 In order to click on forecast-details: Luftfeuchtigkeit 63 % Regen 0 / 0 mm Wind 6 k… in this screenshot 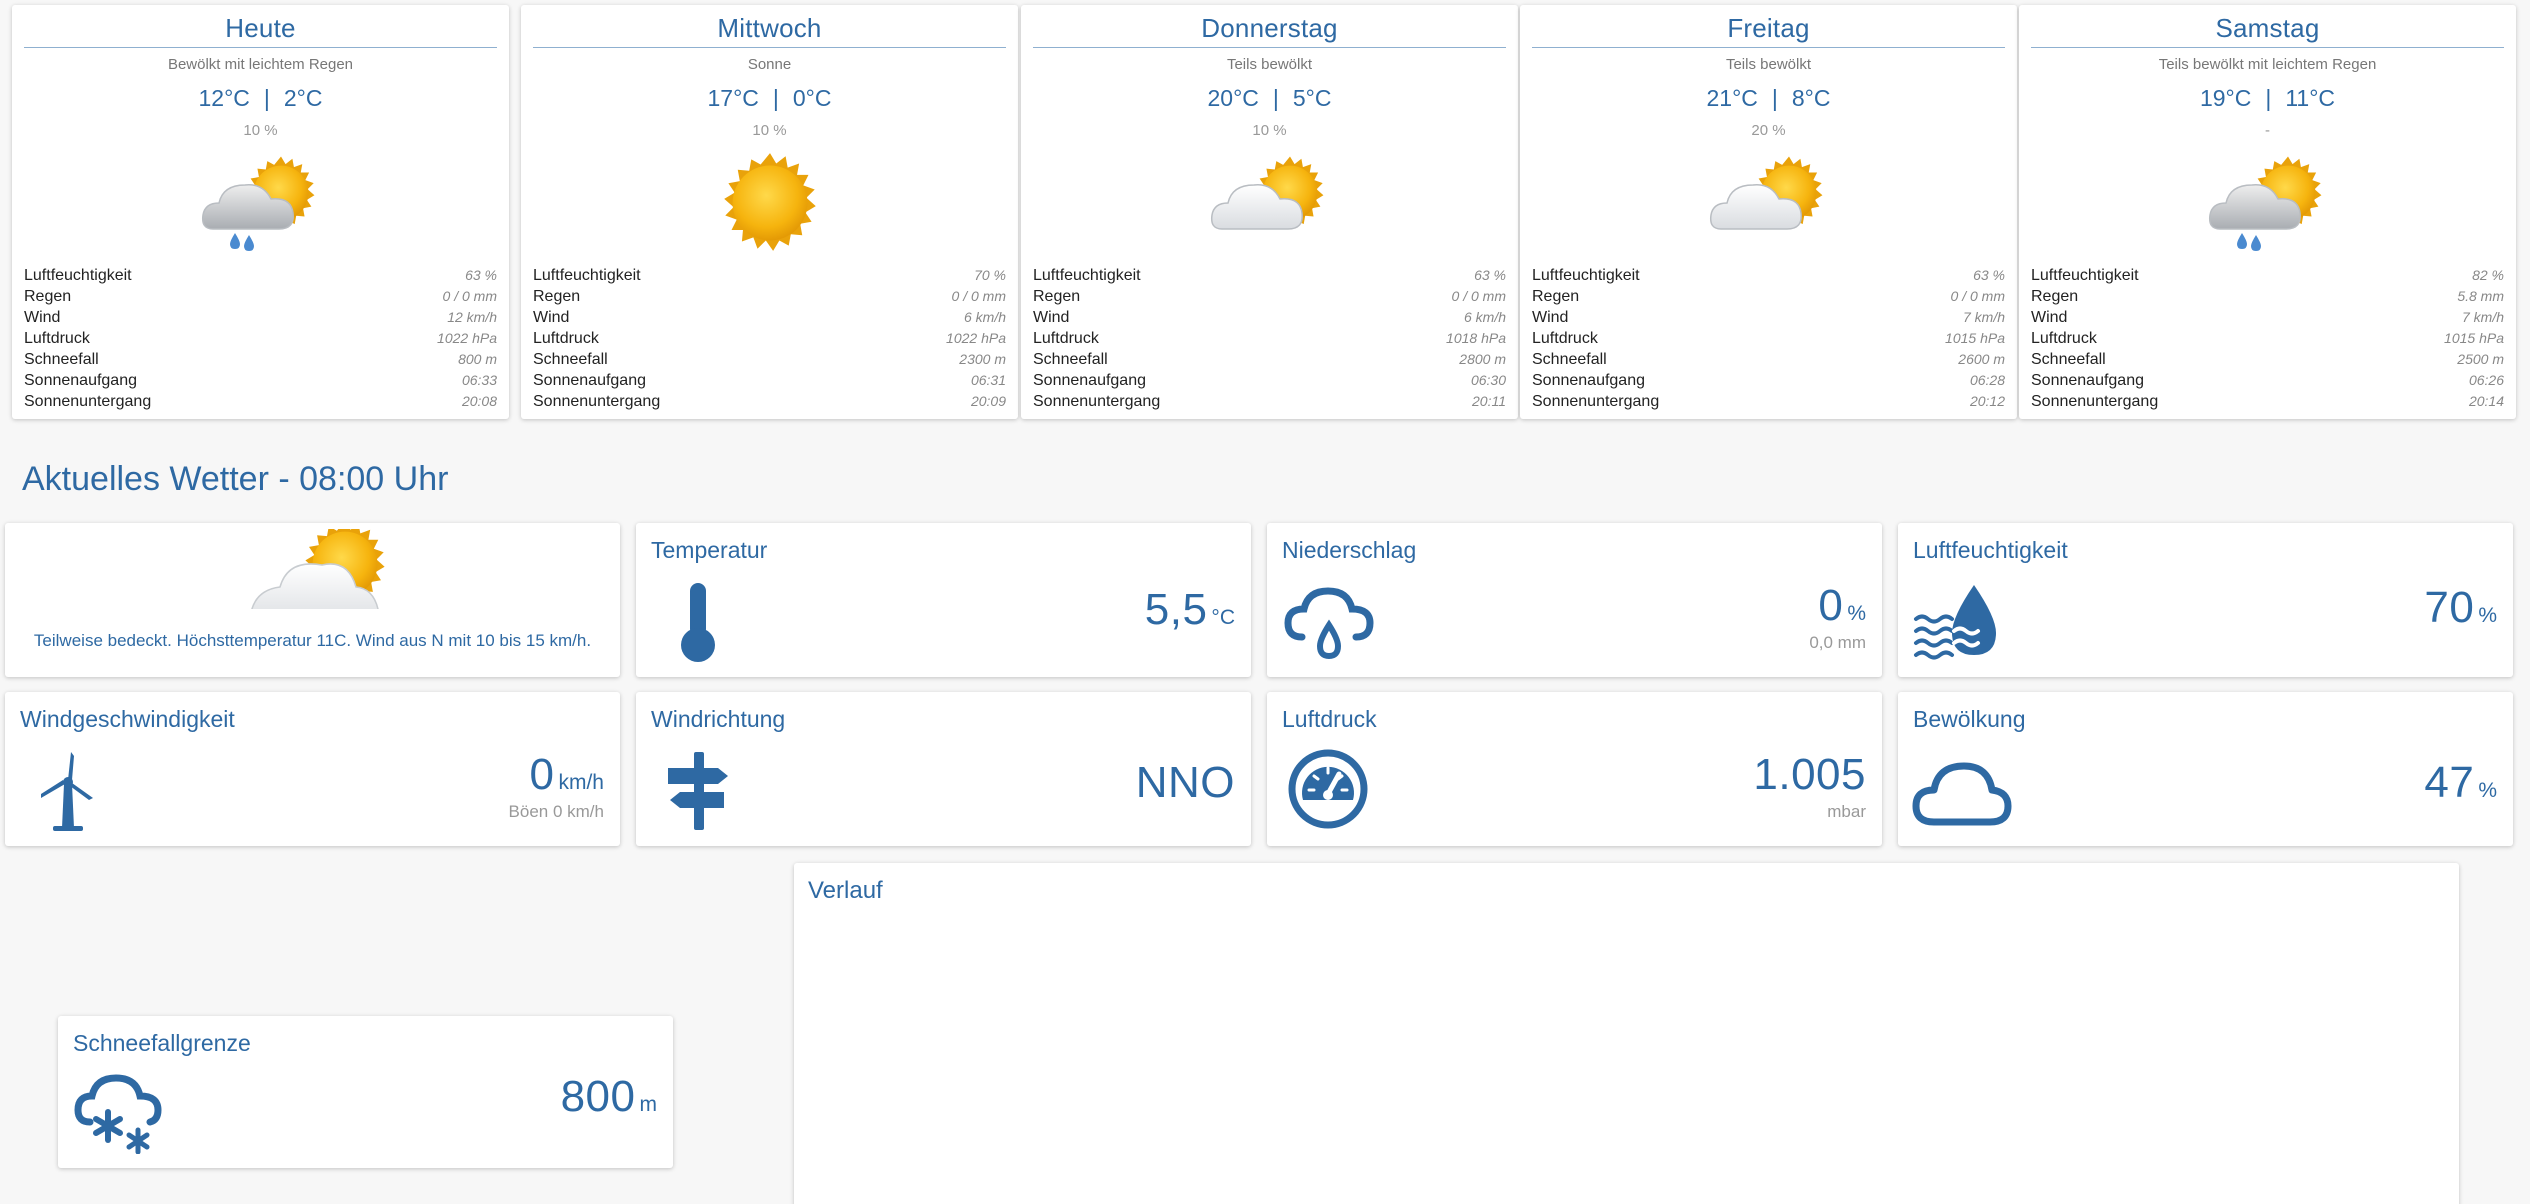, I will do `click(1269, 338)`.